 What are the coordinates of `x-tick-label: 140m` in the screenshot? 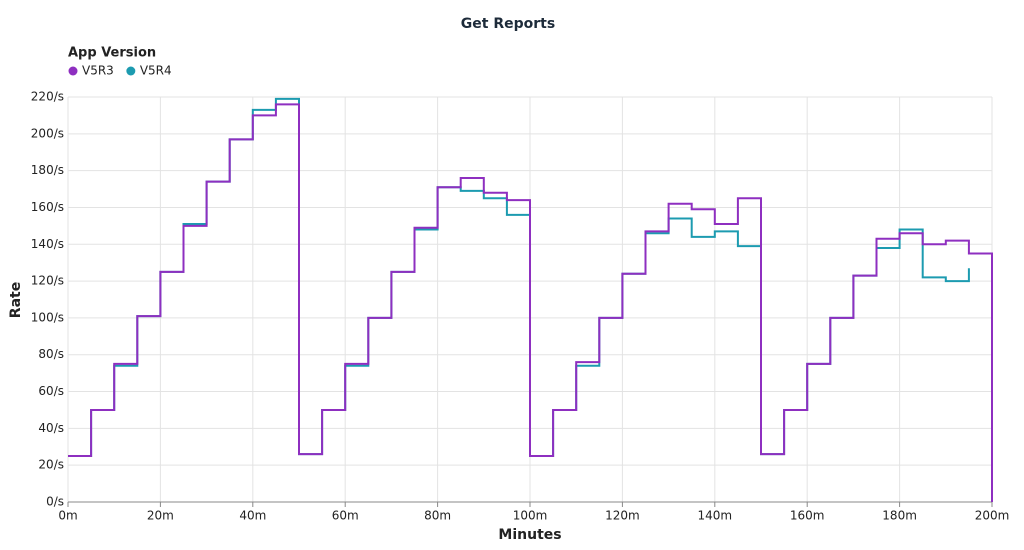 It's located at (715, 516).